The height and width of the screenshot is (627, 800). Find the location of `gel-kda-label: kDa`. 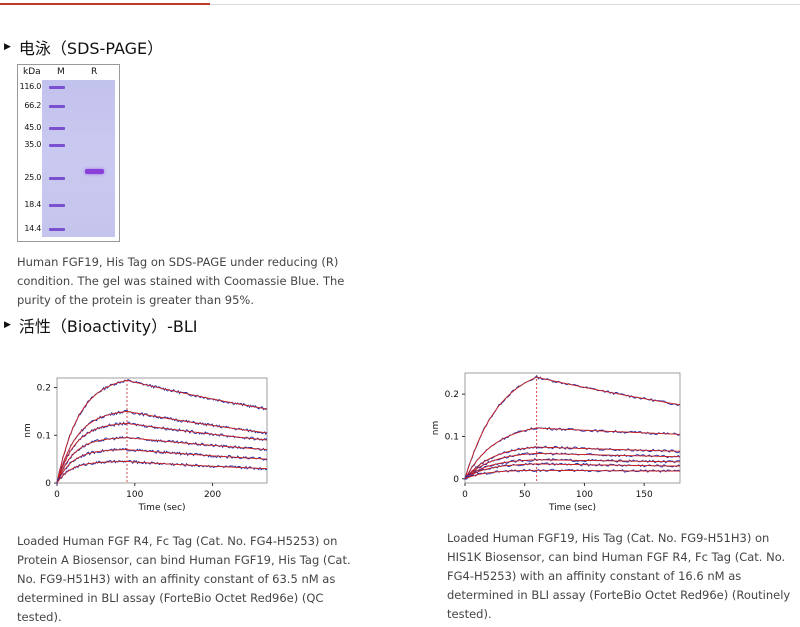

gel-kda-label: kDa is located at coordinates (32, 72).